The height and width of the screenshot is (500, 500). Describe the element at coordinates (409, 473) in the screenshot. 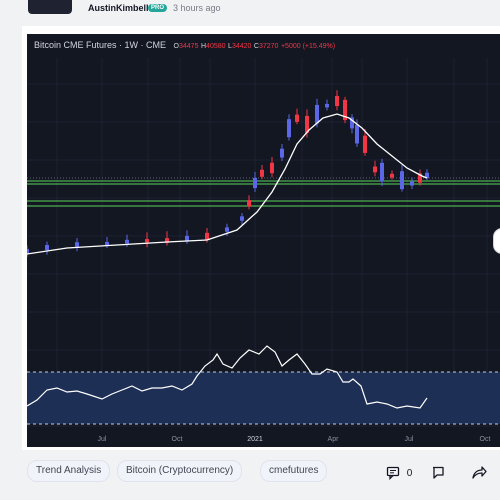

I see `comment-count: 0` at that location.